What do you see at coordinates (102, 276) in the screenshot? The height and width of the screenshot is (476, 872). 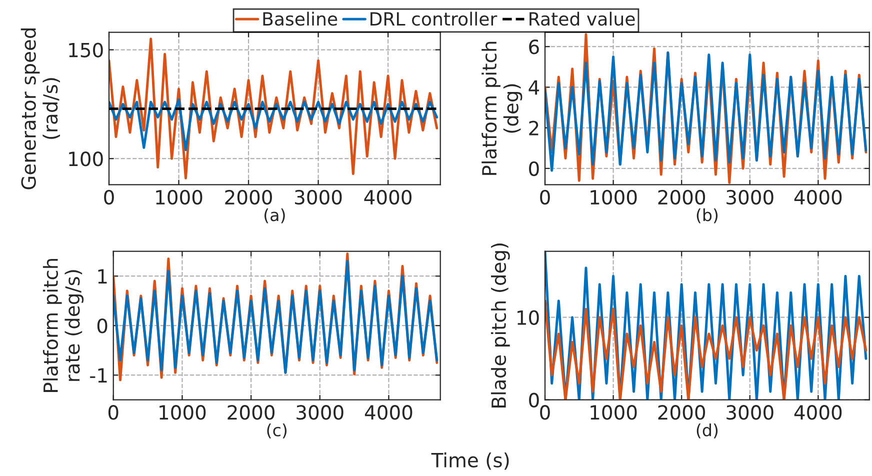 I see `y-tick-label: 1` at bounding box center [102, 276].